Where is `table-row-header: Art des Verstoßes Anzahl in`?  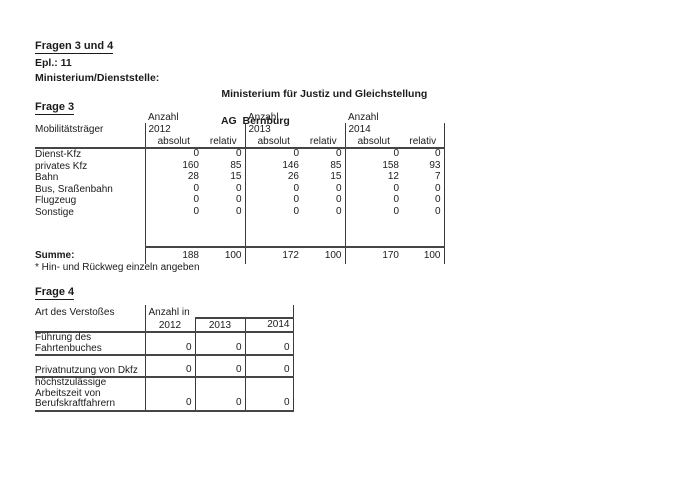
table-row-header: Art des Verstoßes Anzahl in is located at coordinates (164, 312).